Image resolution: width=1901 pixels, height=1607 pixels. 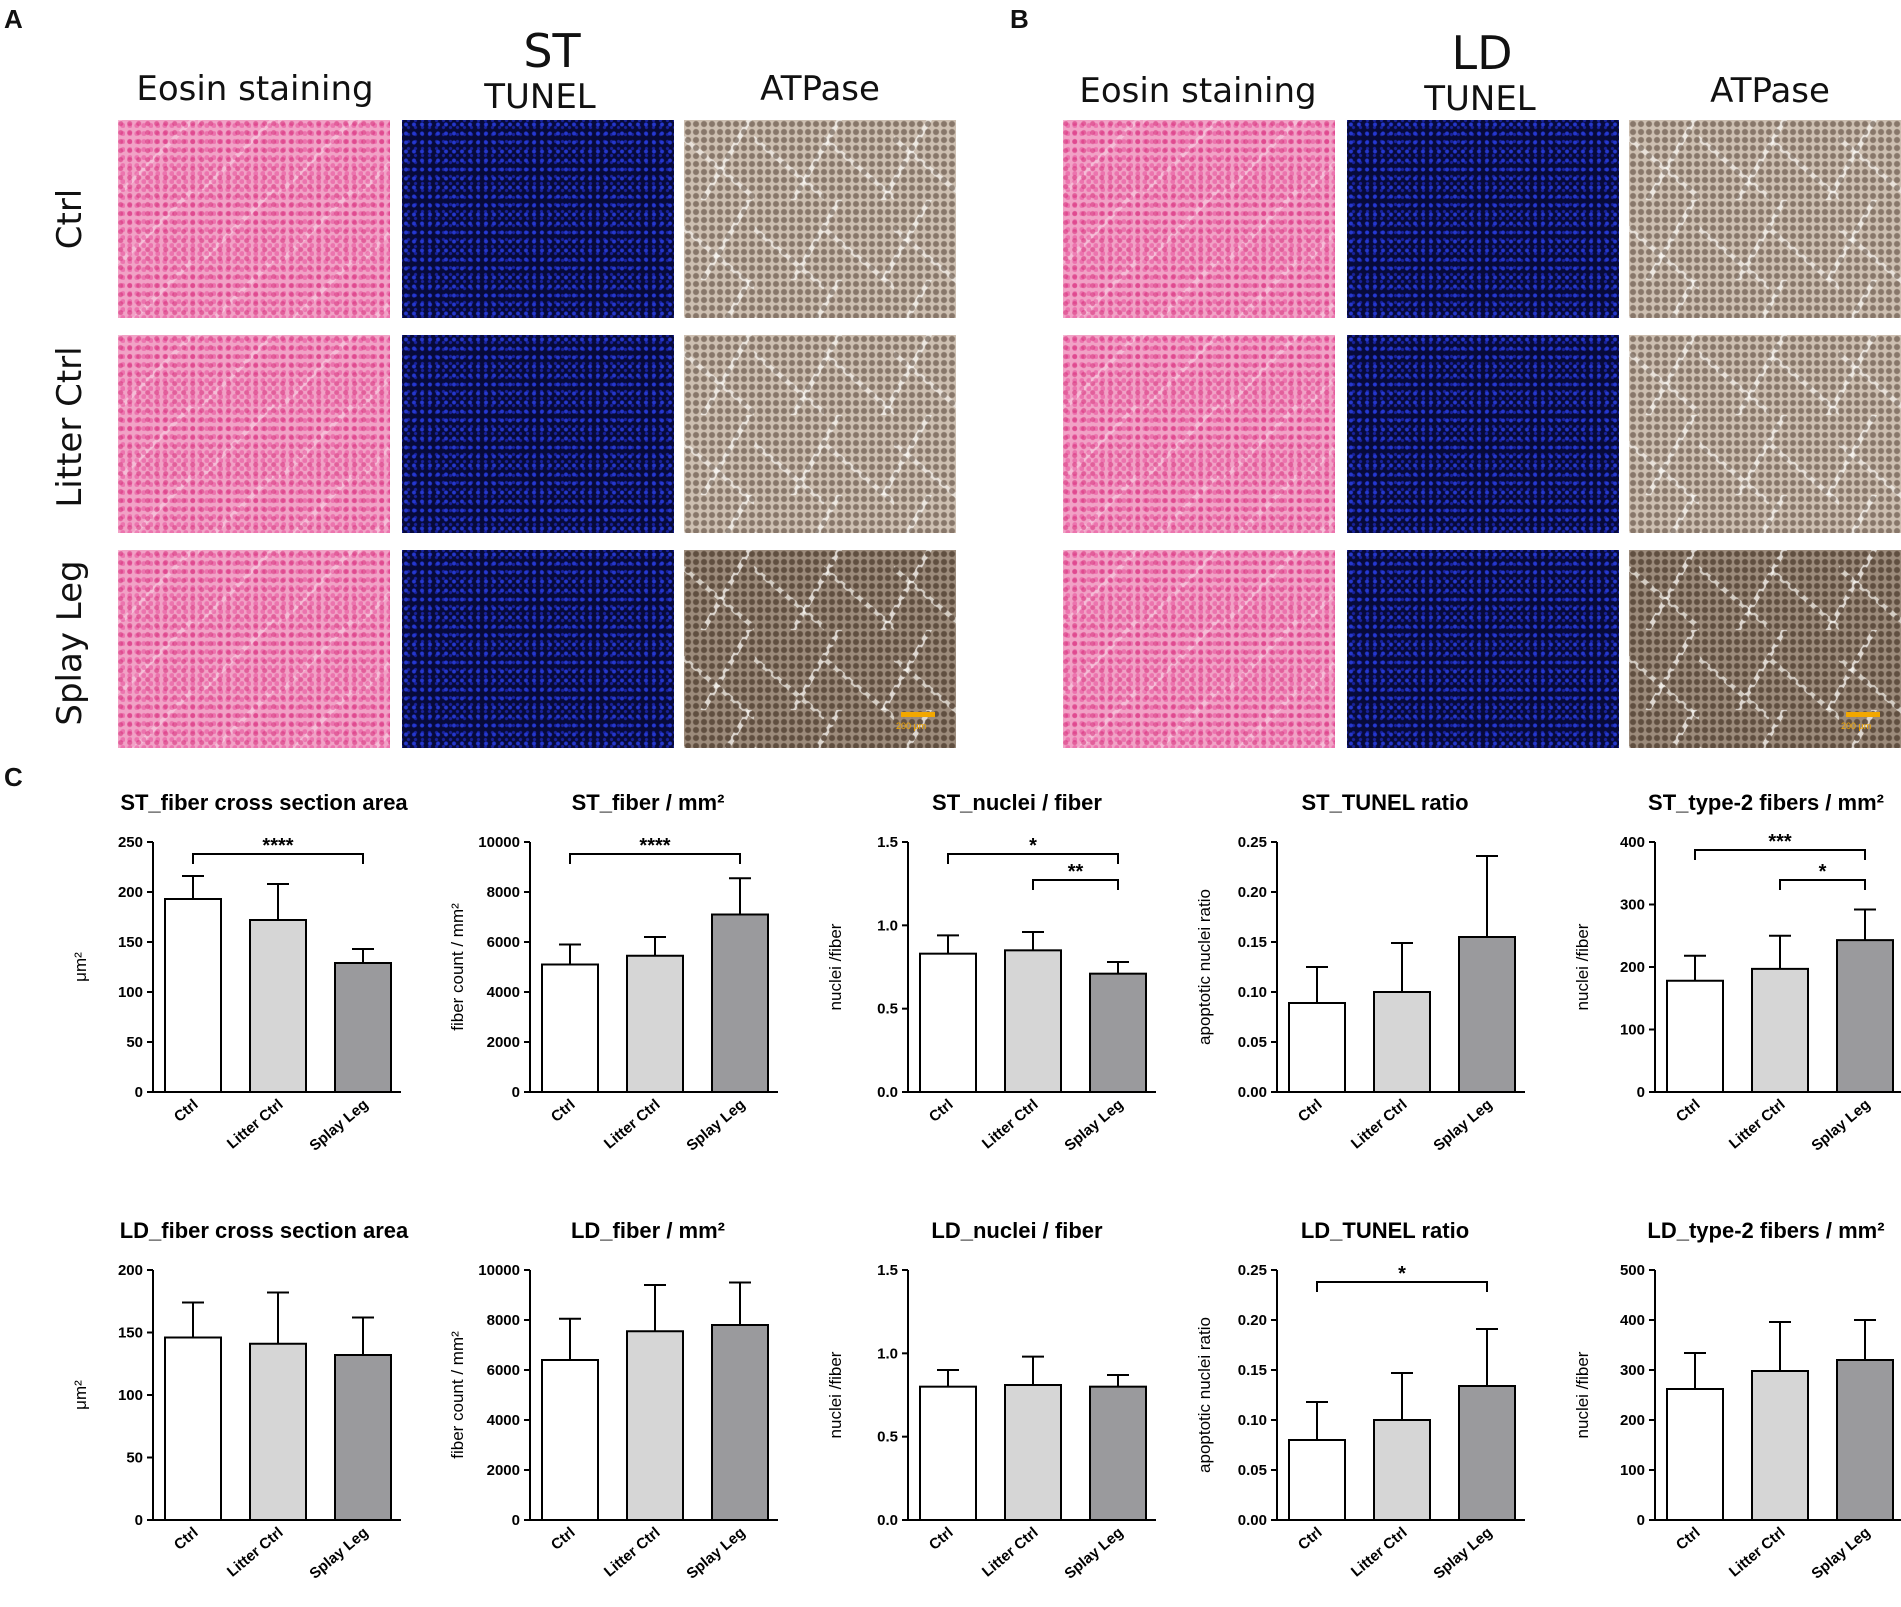 I want to click on y-tick-label: 1.0, so click(x=887, y=925).